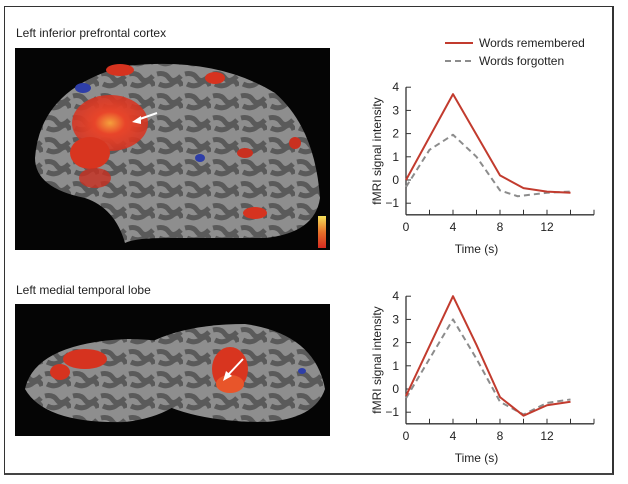 The width and height of the screenshot is (628, 484). I want to click on chart-legend: Words remembered Words forgotten, so click(515, 52).